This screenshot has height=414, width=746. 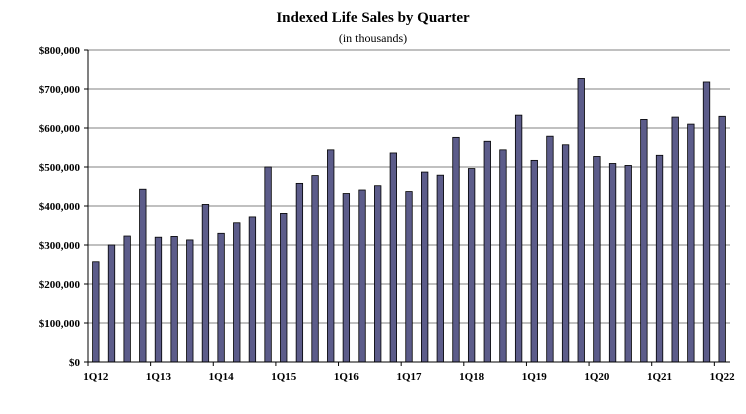 I want to click on x-tick-label: 1Q12, so click(x=96, y=377).